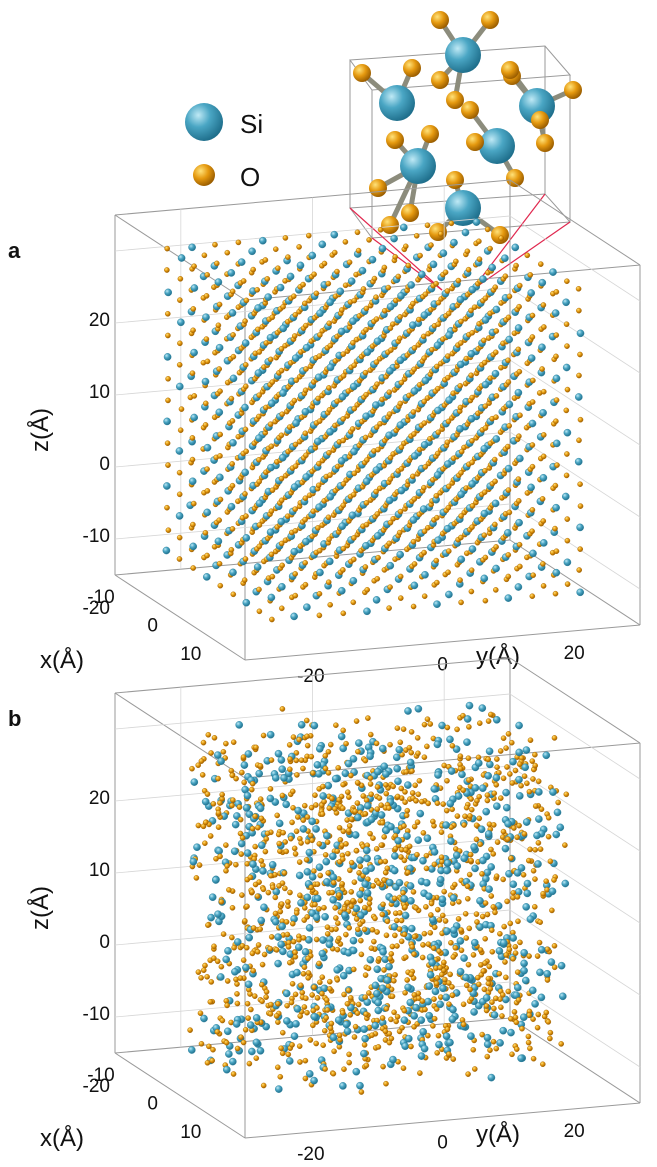 The height and width of the screenshot is (1167, 657). Describe the element at coordinates (180, 617) in the screenshot. I see `box-edge` at that location.